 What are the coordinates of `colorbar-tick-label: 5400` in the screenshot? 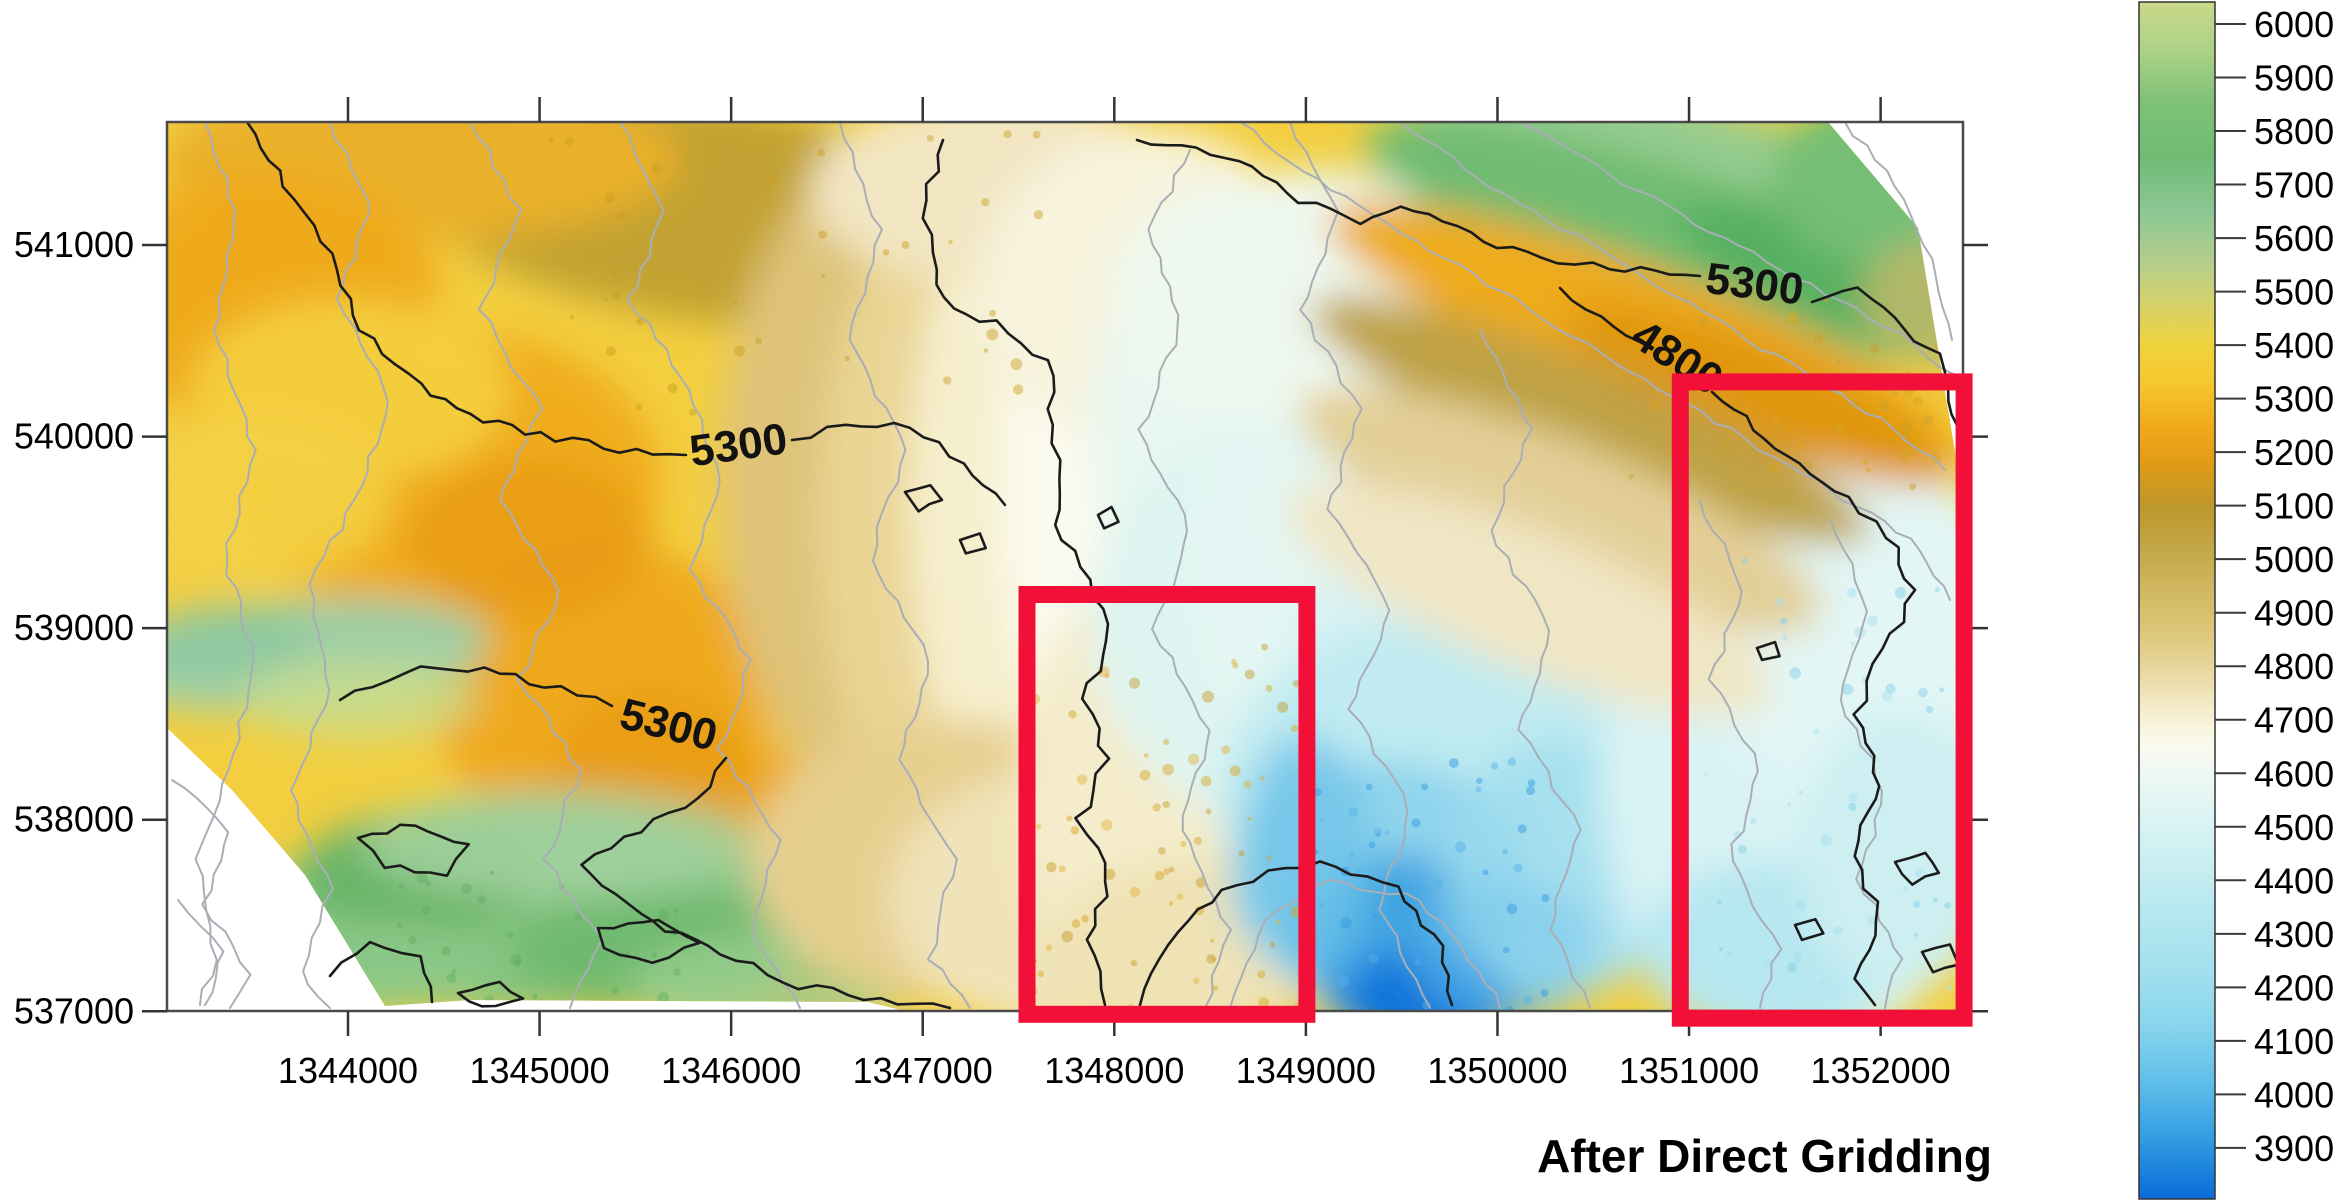 It's located at (2294, 345).